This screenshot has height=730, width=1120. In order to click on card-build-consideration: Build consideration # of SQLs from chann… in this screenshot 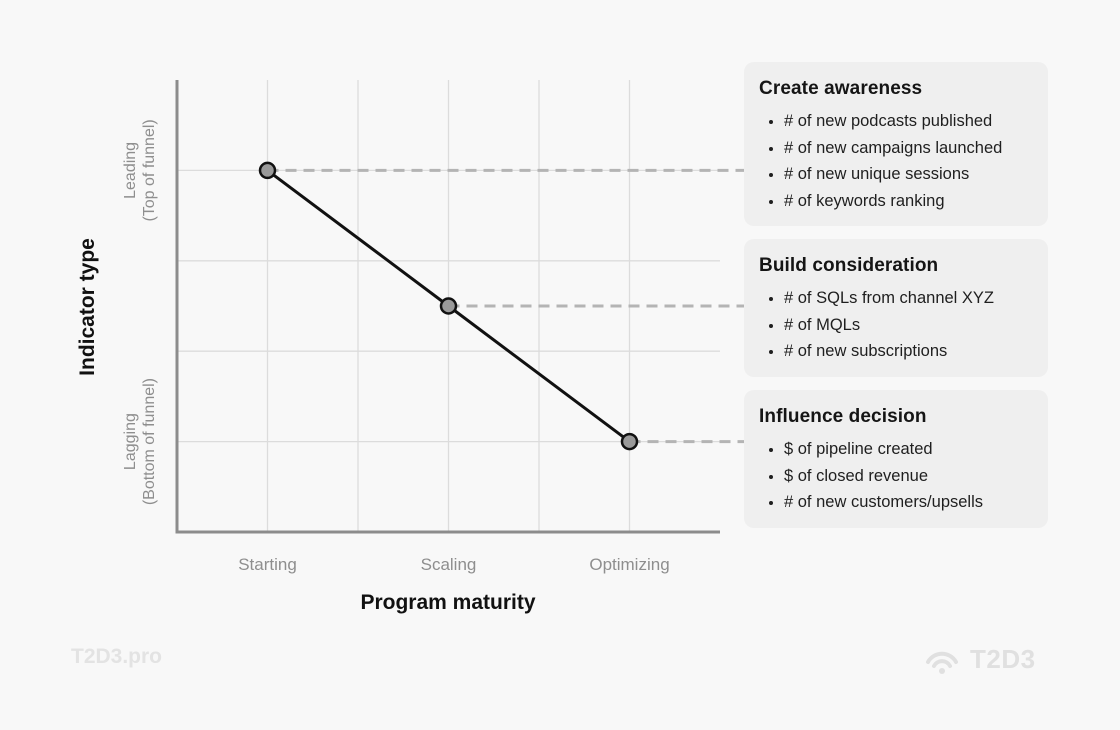, I will do `click(896, 308)`.